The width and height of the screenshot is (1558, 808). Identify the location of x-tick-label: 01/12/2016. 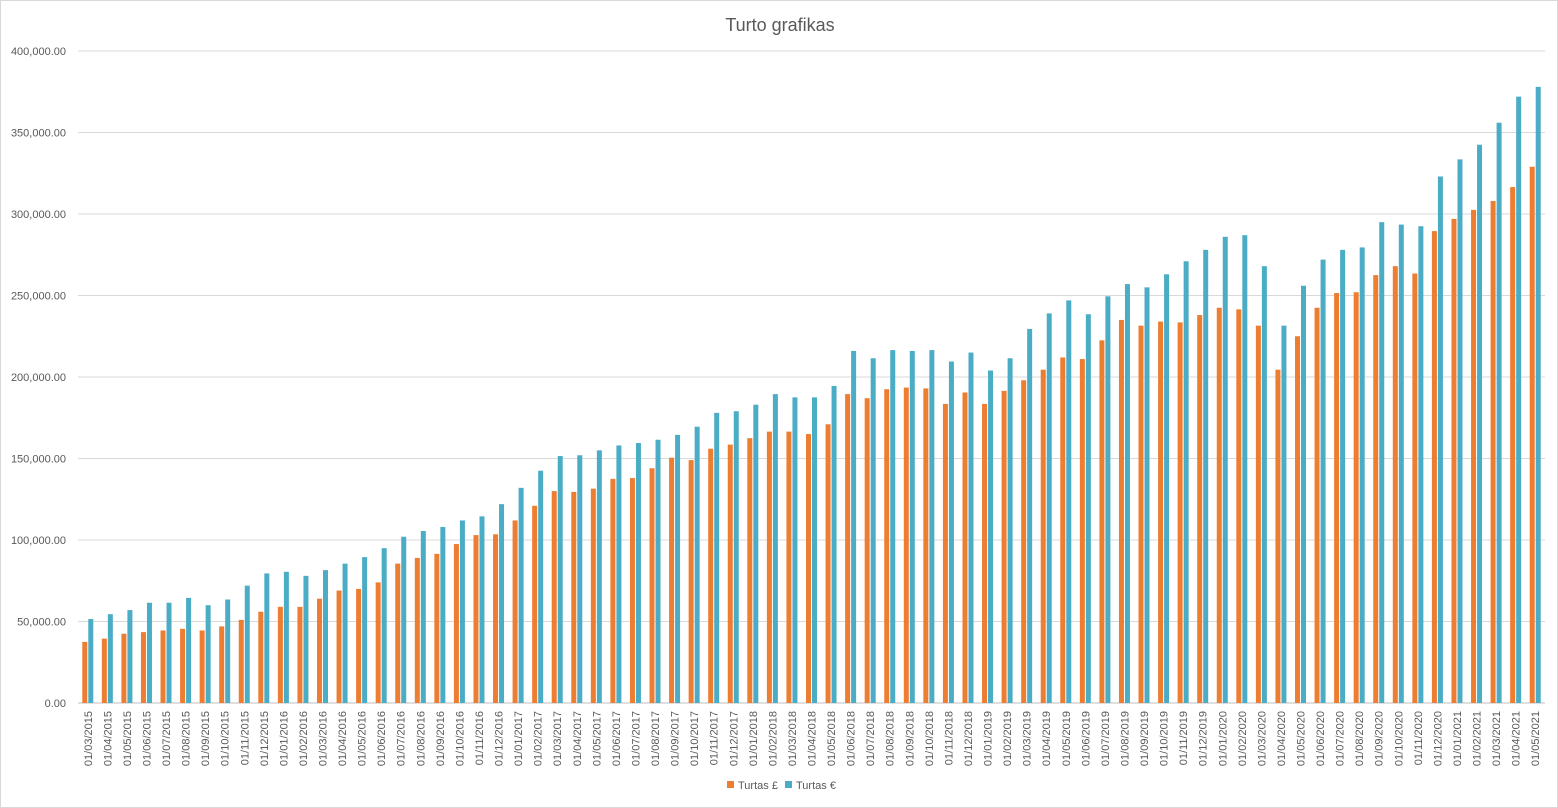
(500, 738).